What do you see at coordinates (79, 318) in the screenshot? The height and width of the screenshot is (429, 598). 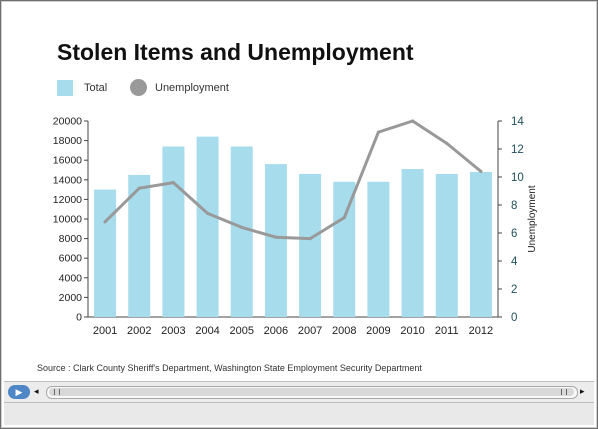 I see `y-left-tick-label: 0` at bounding box center [79, 318].